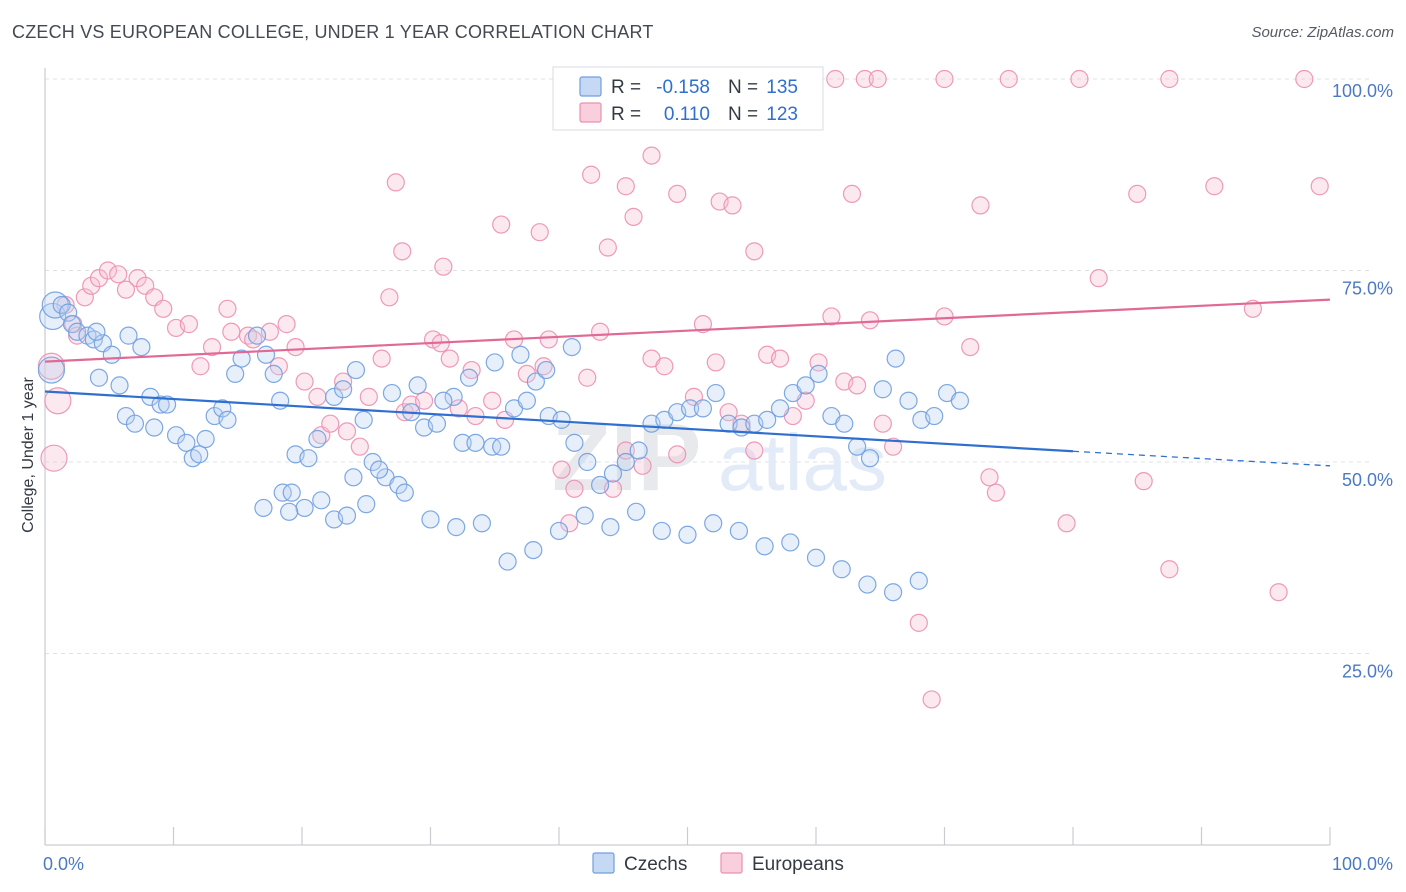  Describe the element at coordinates (731, 863) in the screenshot. I see `series-swatch-europeans` at that location.